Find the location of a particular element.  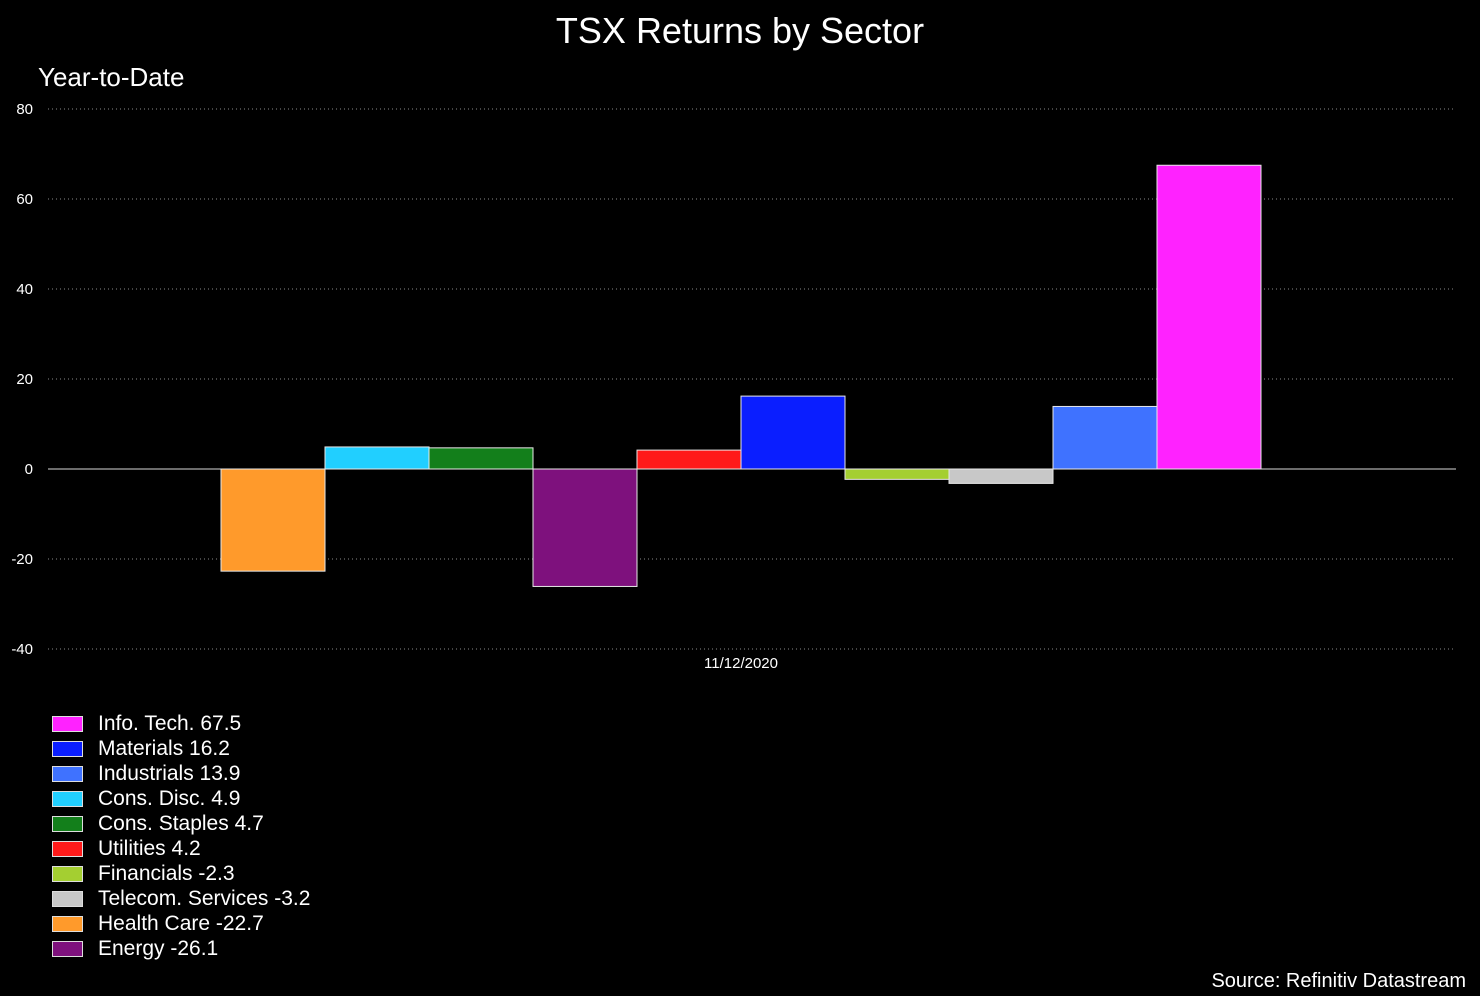

y-tick-label: 40 is located at coordinates (24, 289).